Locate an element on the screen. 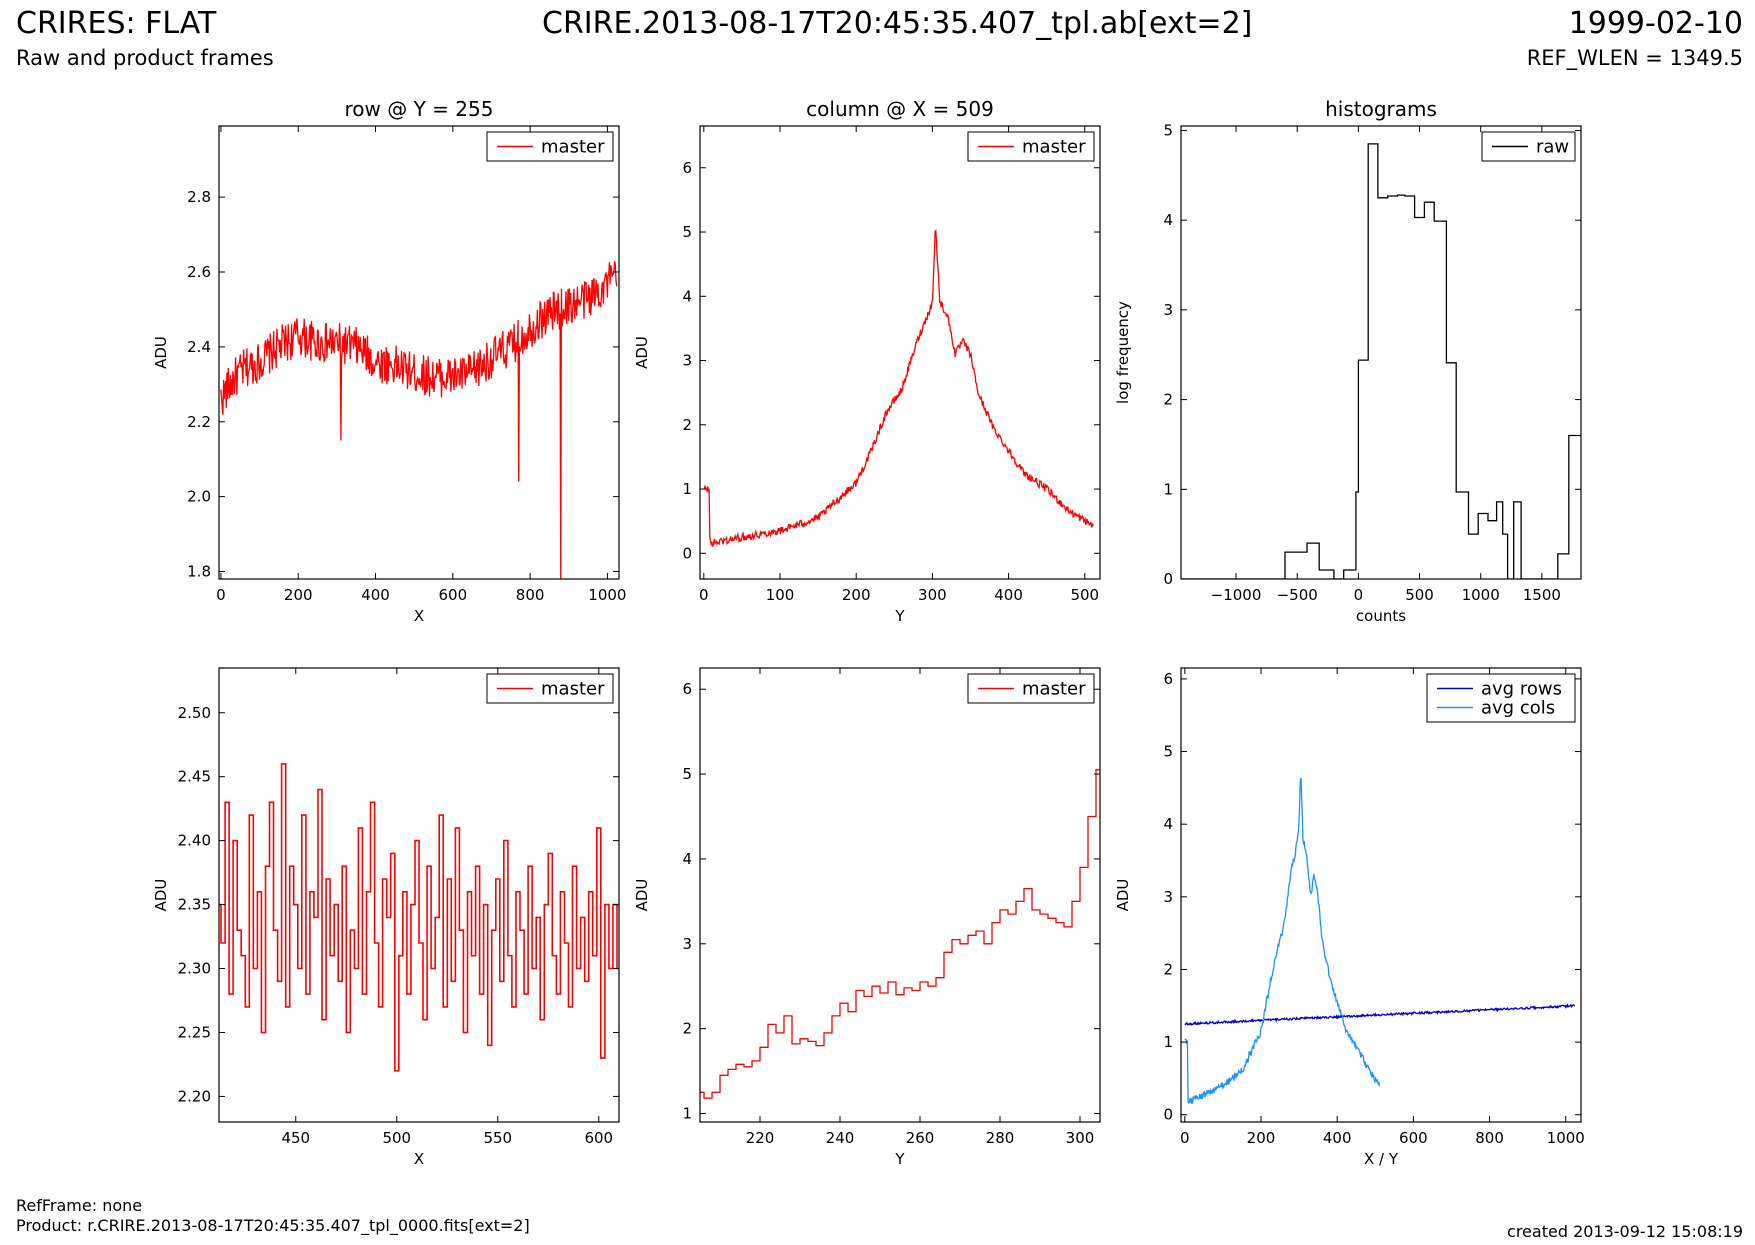  legend-box is located at coordinates (1501, 698).